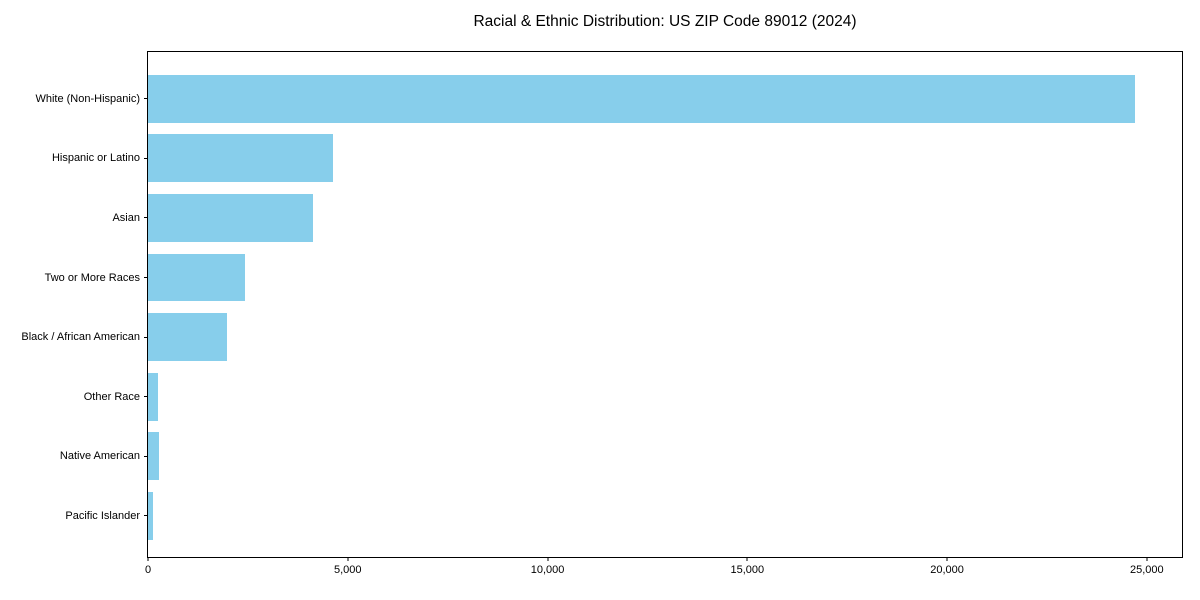 The image size is (1200, 600). I want to click on x-tick-label-15-000: 15,000, so click(747, 570).